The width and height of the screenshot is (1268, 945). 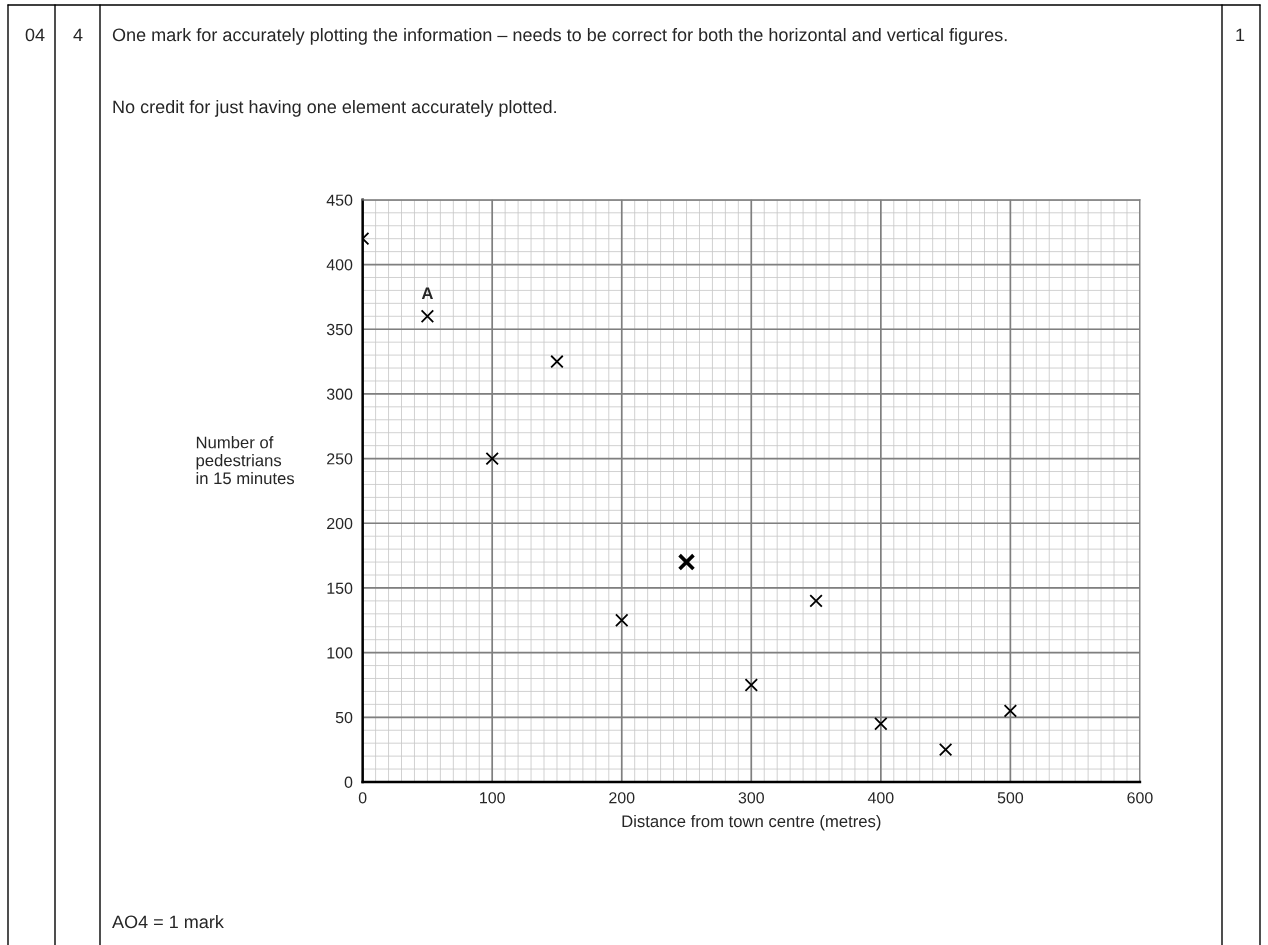 What do you see at coordinates (340, 653) in the screenshot?
I see `y-tick-label: 100` at bounding box center [340, 653].